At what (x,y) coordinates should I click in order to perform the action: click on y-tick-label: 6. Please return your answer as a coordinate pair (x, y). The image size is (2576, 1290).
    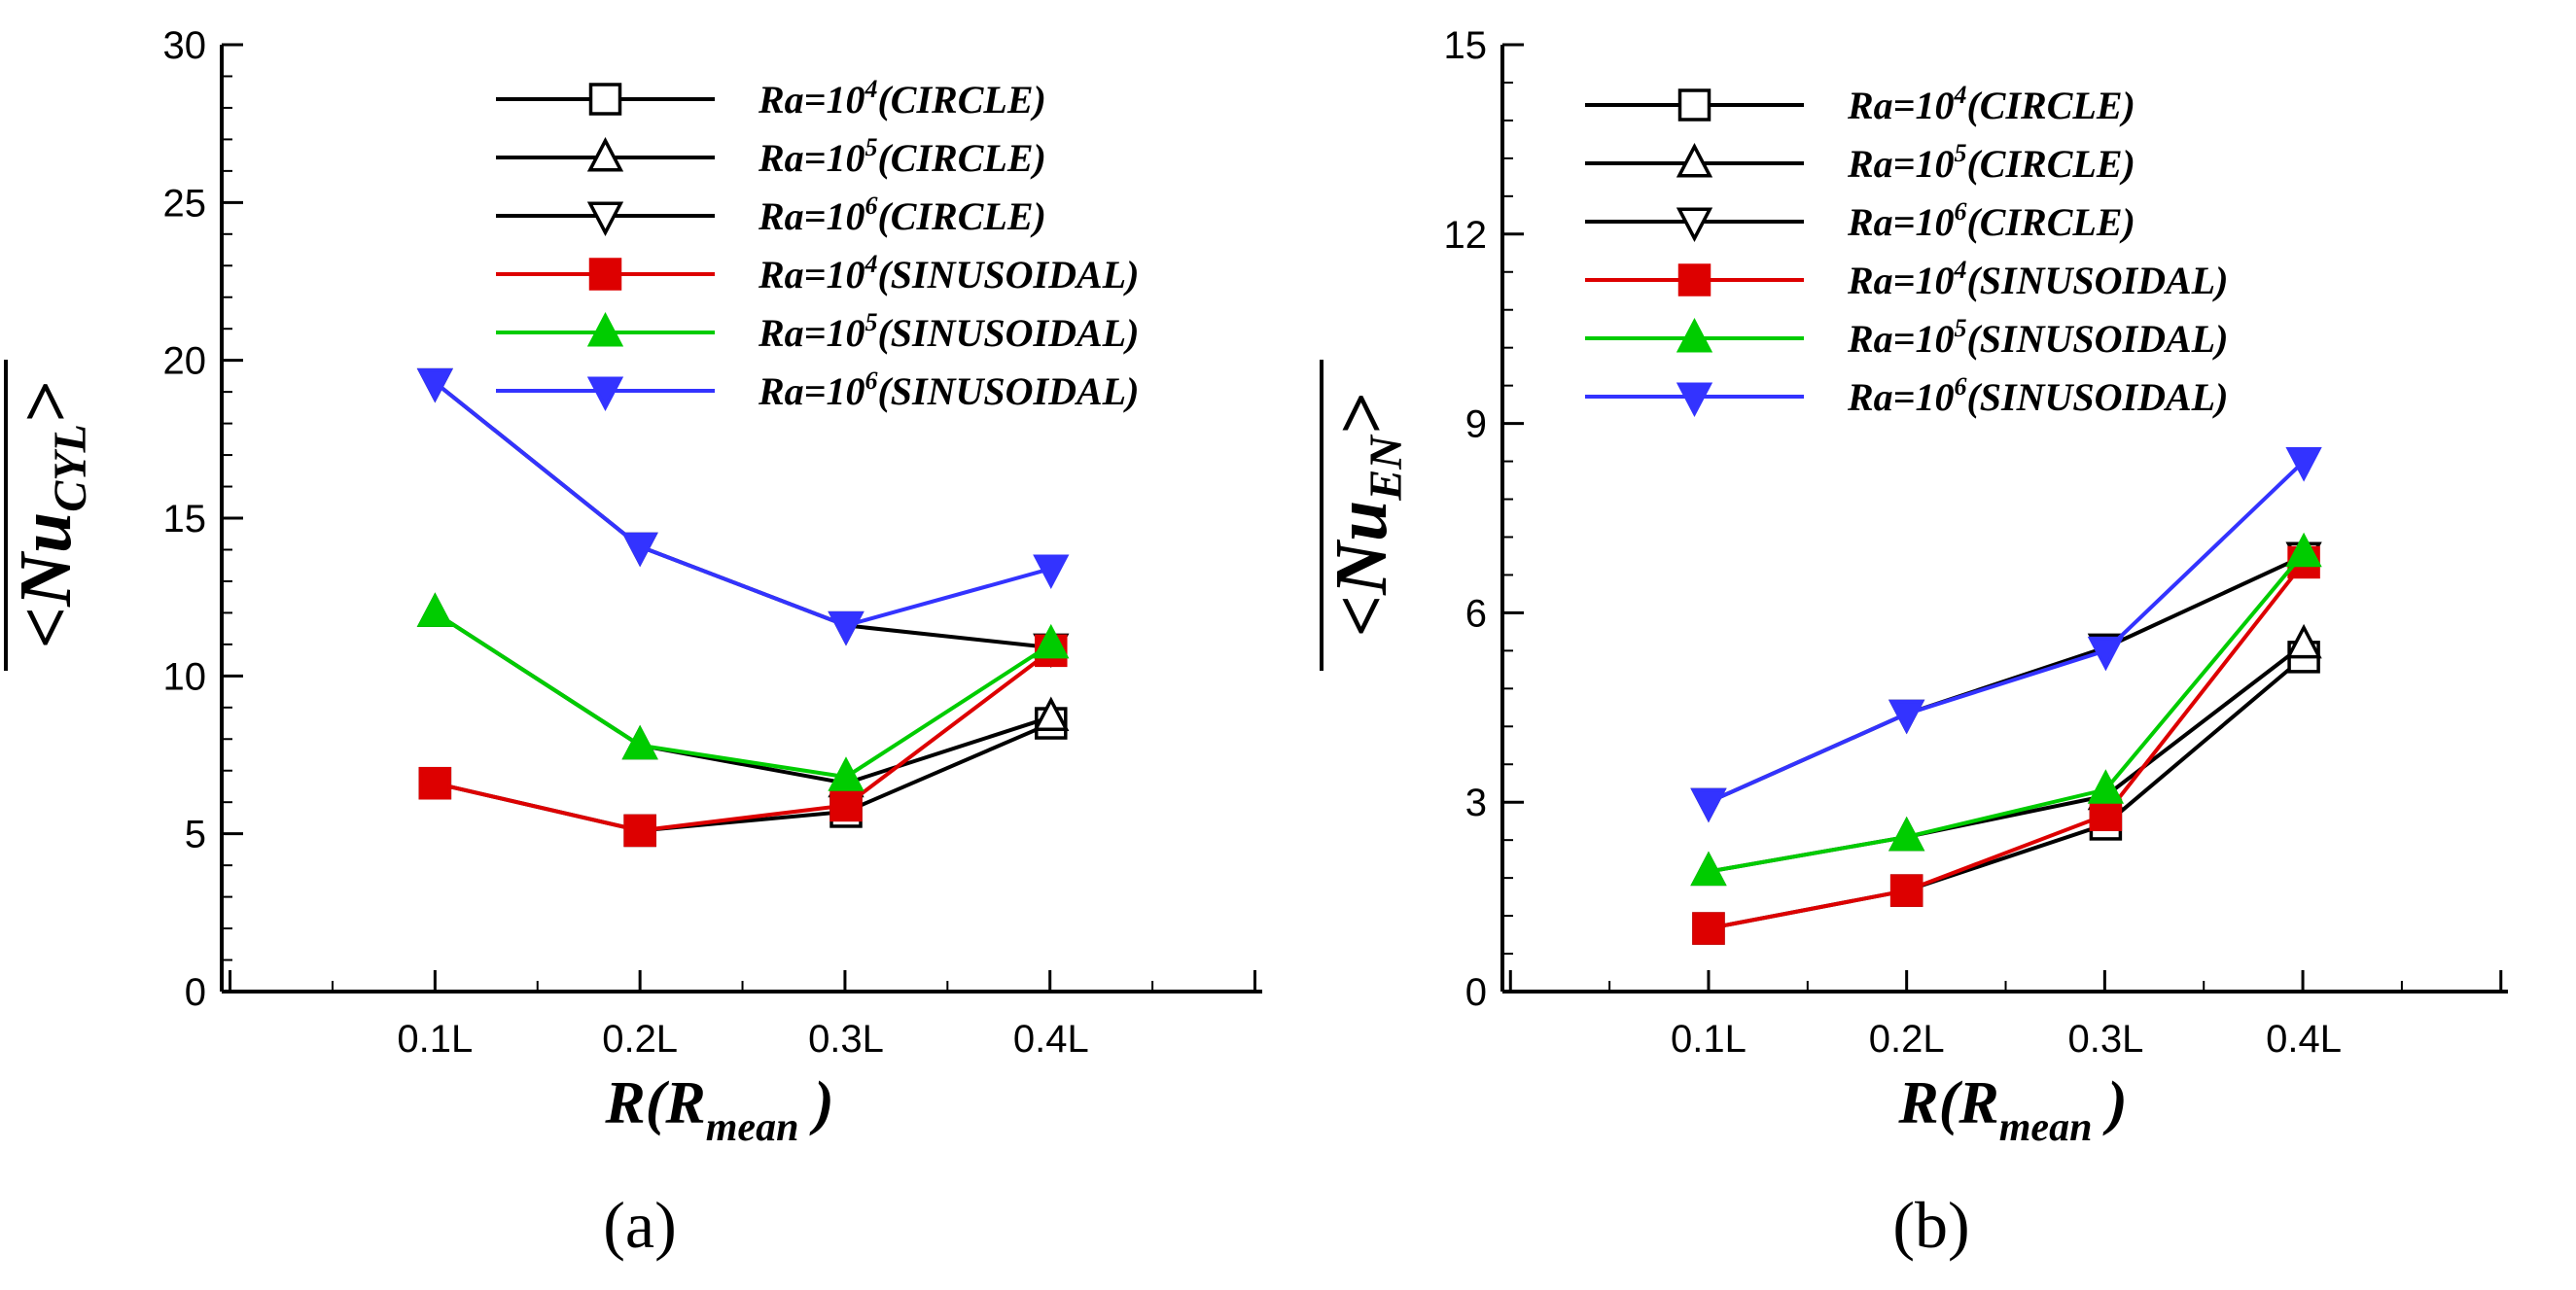
    Looking at the image, I should click on (1476, 613).